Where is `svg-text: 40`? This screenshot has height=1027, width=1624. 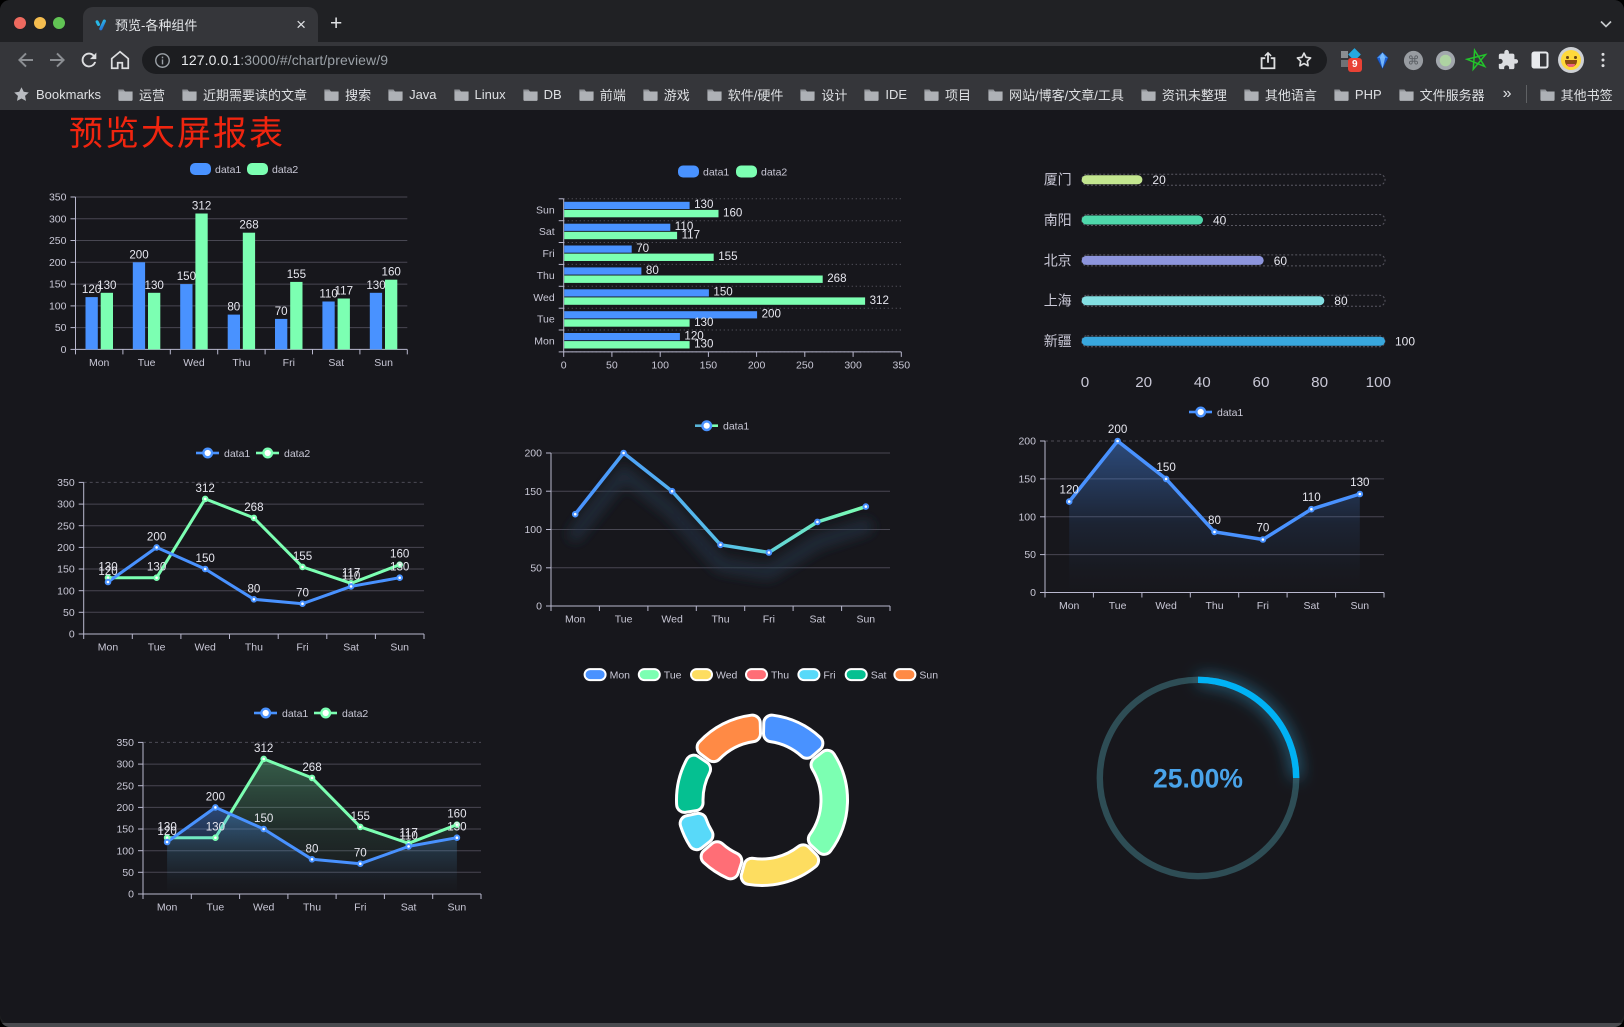
svg-text: 40 is located at coordinates (1220, 220).